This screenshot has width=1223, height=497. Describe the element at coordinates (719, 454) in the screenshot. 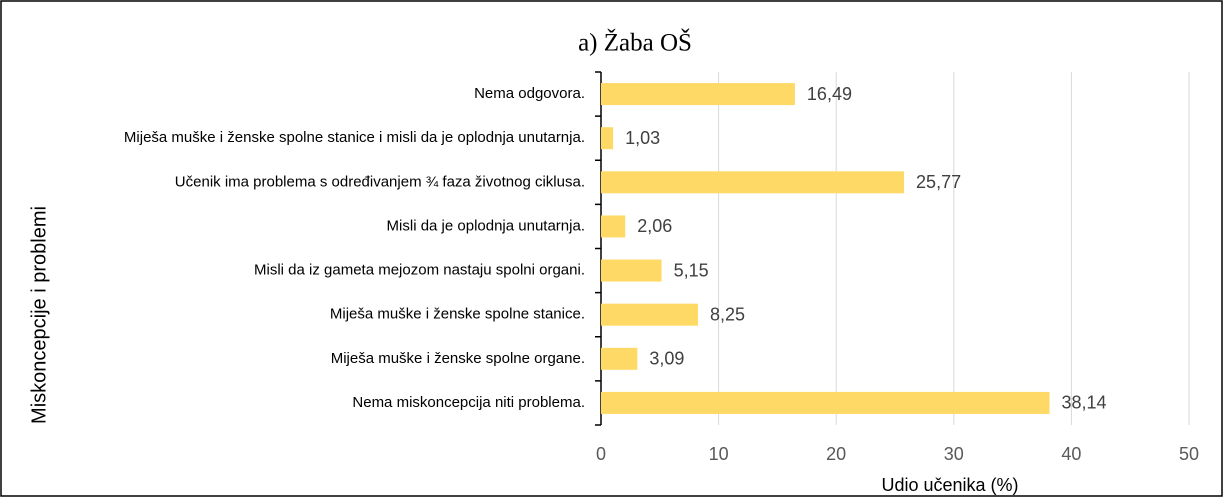

I see `x-tick-label: 10` at that location.